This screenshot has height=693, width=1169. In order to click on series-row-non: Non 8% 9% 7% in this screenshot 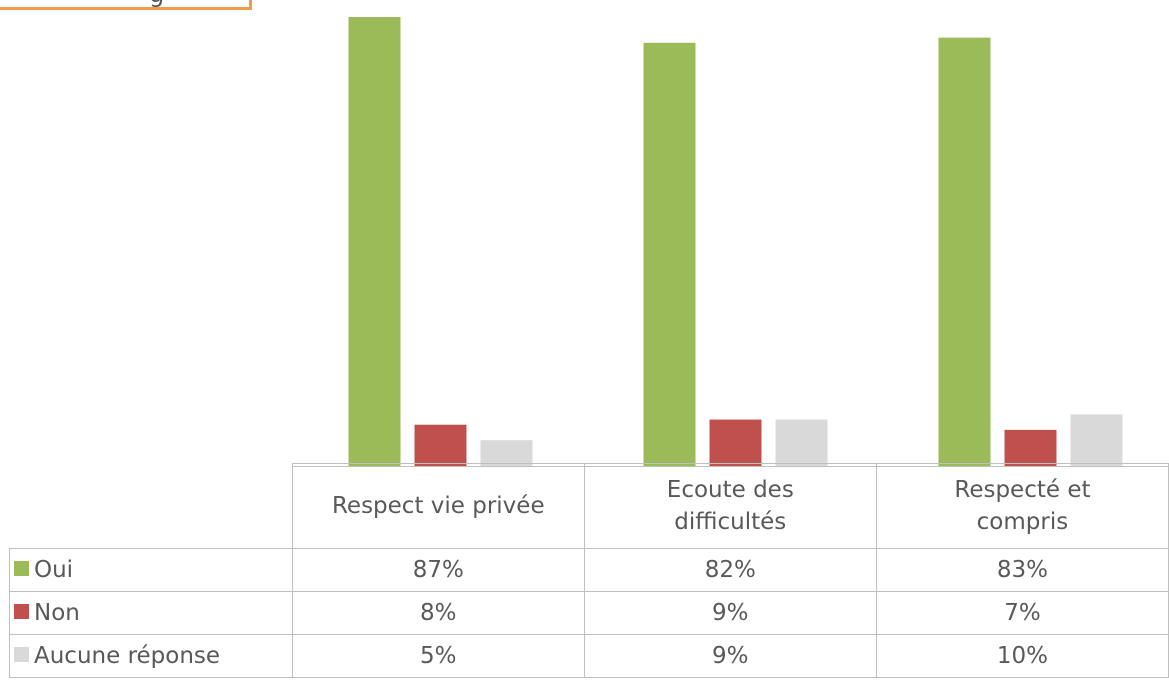, I will do `click(589, 613)`.